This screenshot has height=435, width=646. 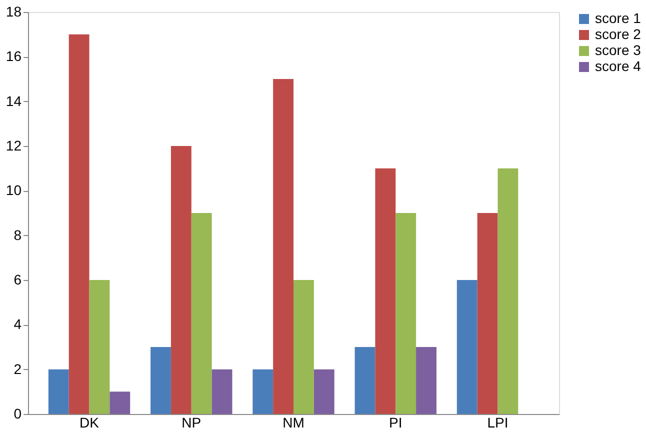 I want to click on x-tick-label: PI, so click(x=395, y=422).